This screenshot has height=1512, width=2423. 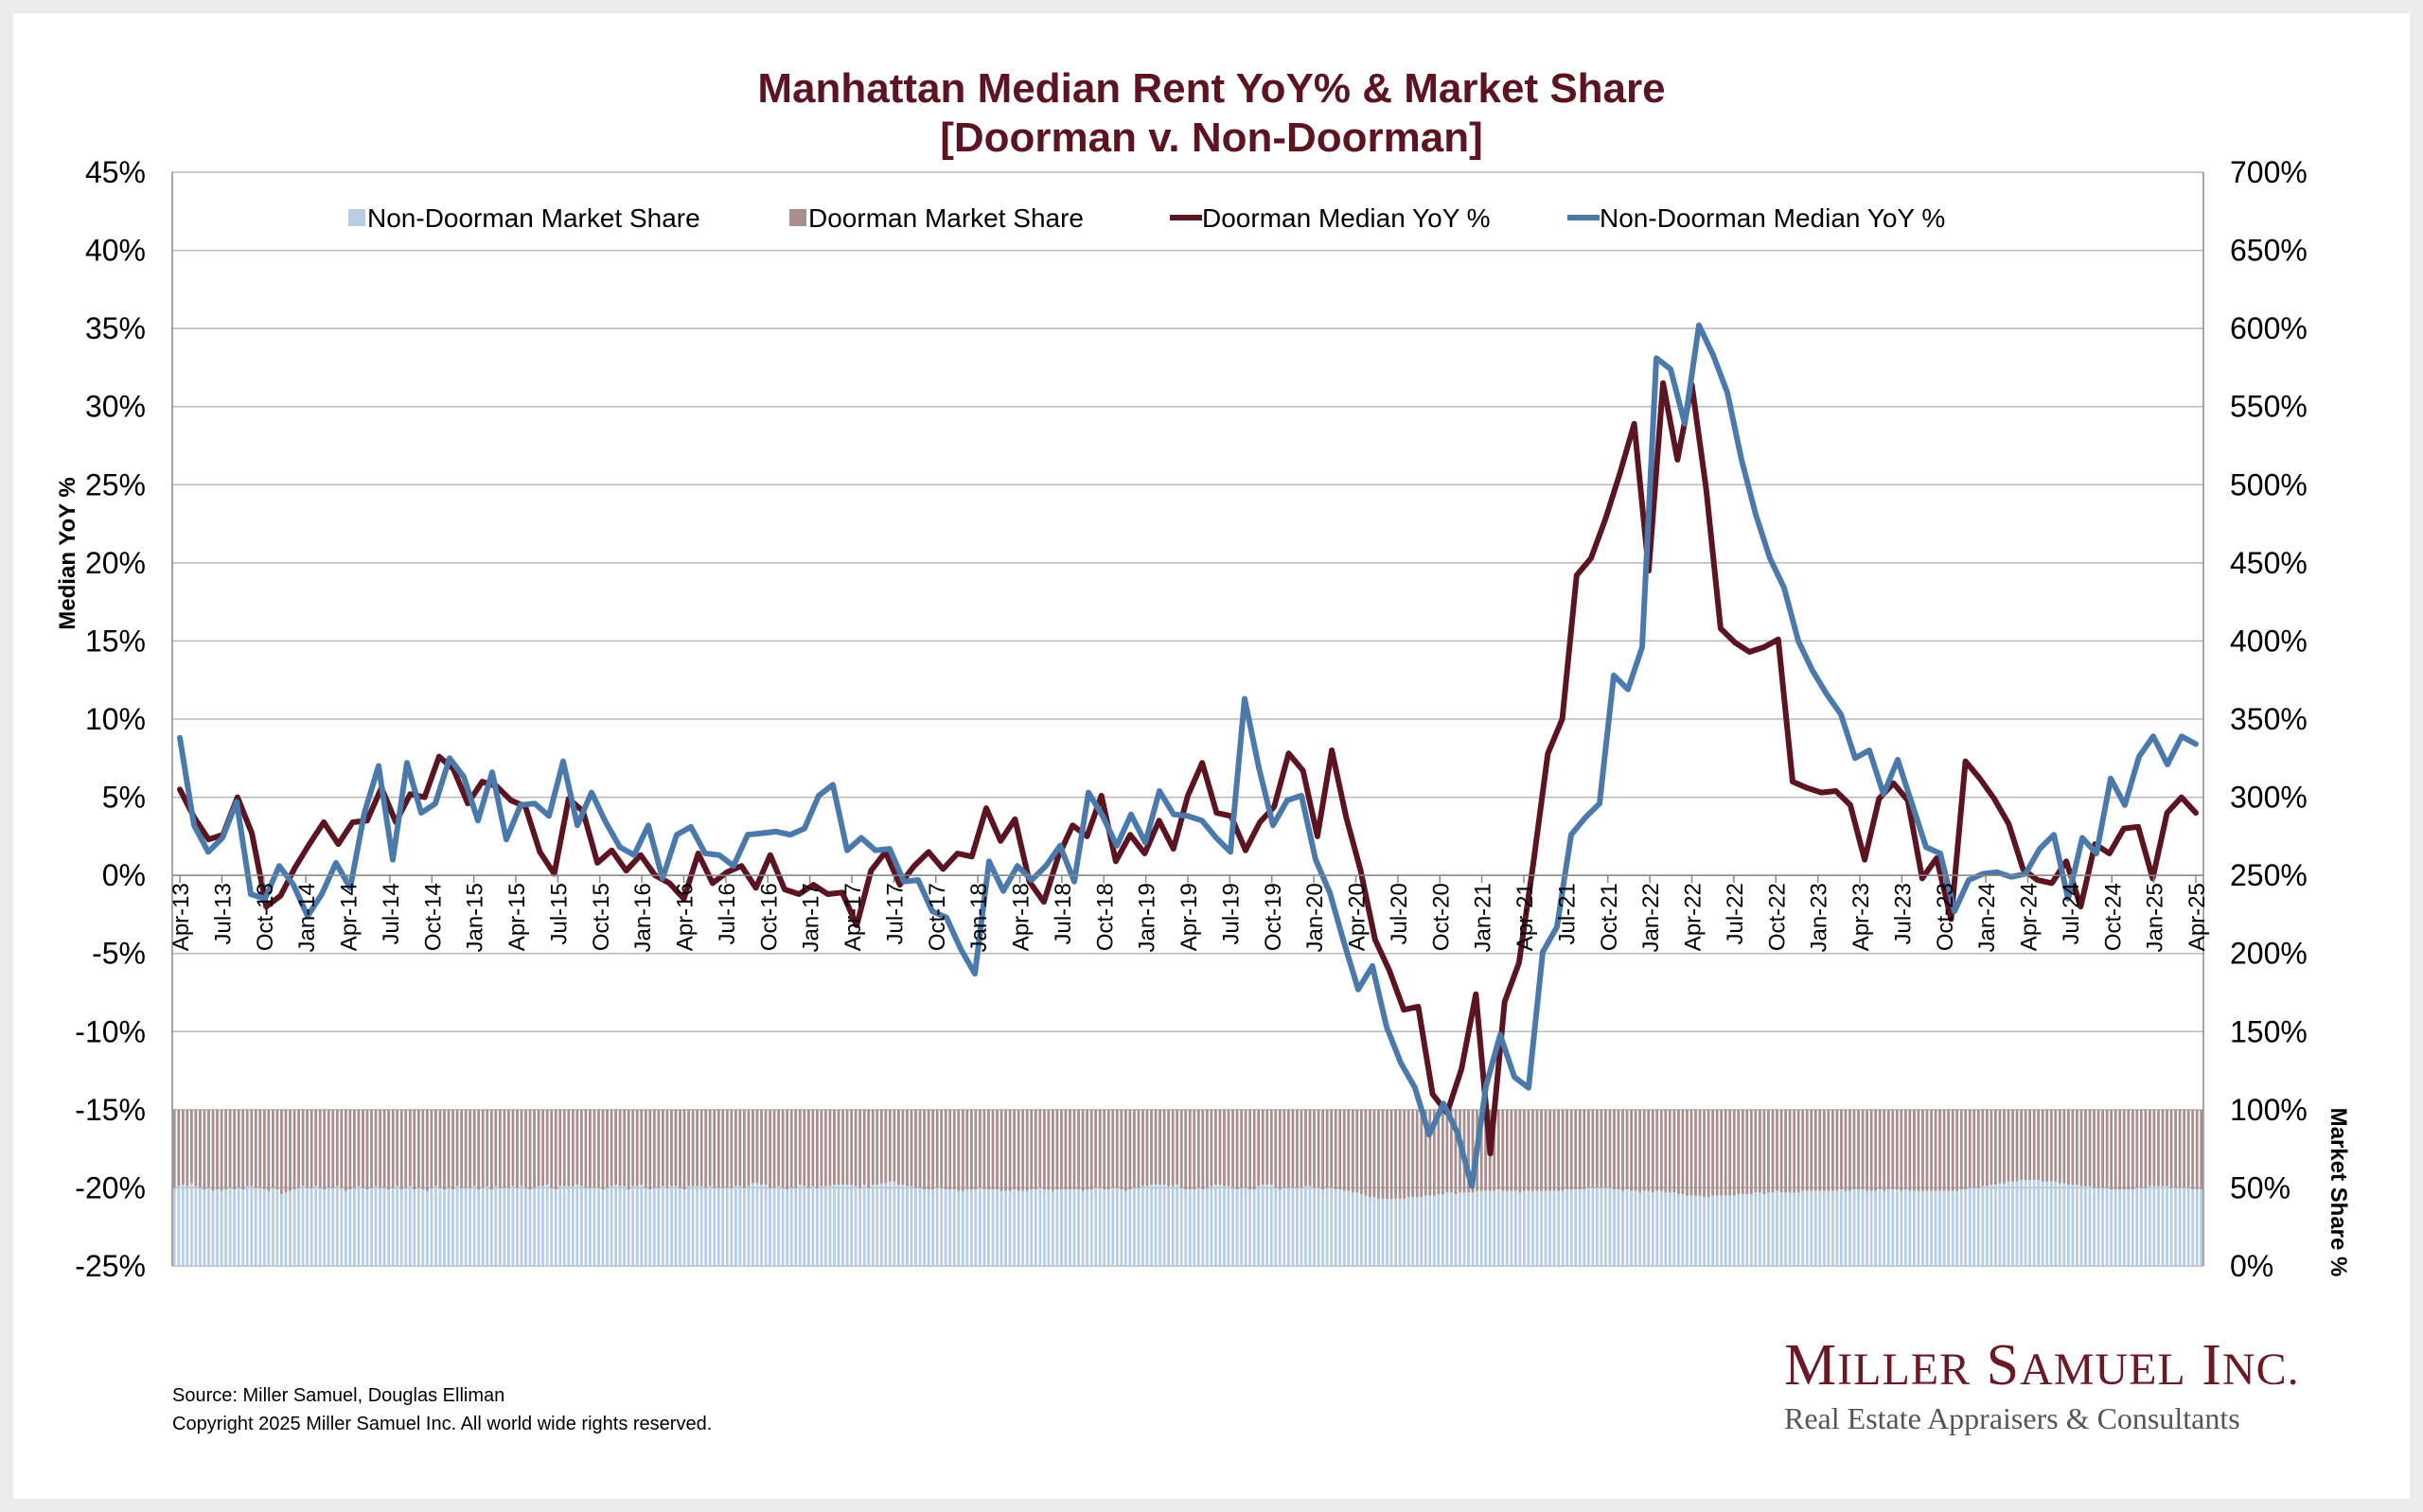 I want to click on right-tick-label: 150%, so click(x=2269, y=1031).